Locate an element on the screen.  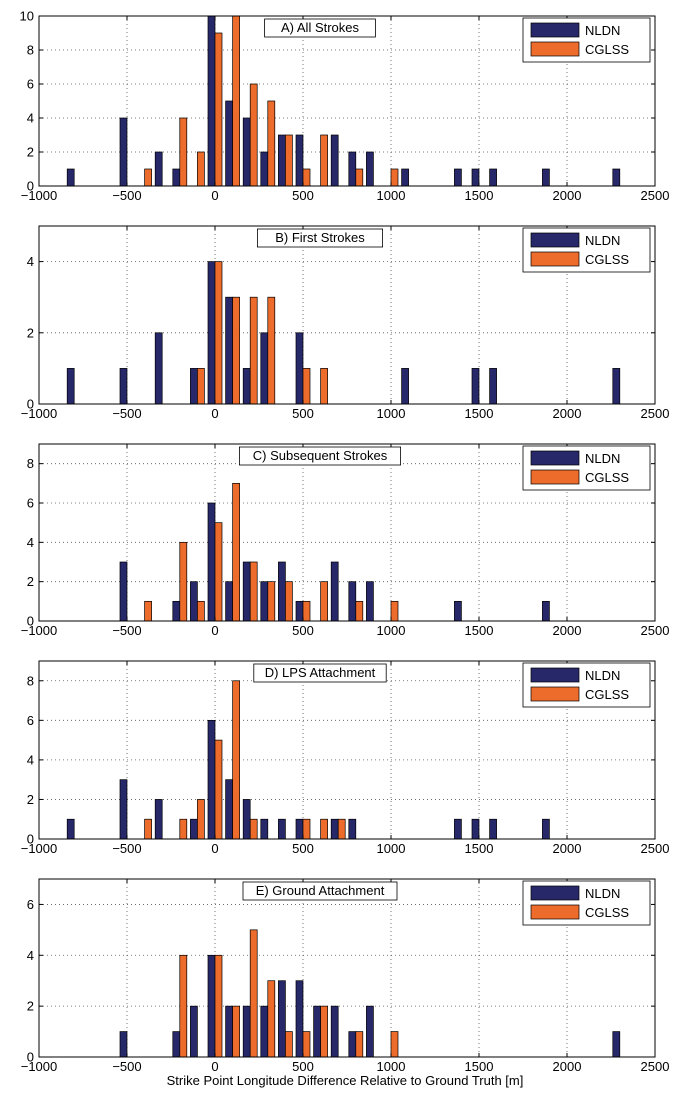
panel-title: B) First Strokes is located at coordinates (320, 237).